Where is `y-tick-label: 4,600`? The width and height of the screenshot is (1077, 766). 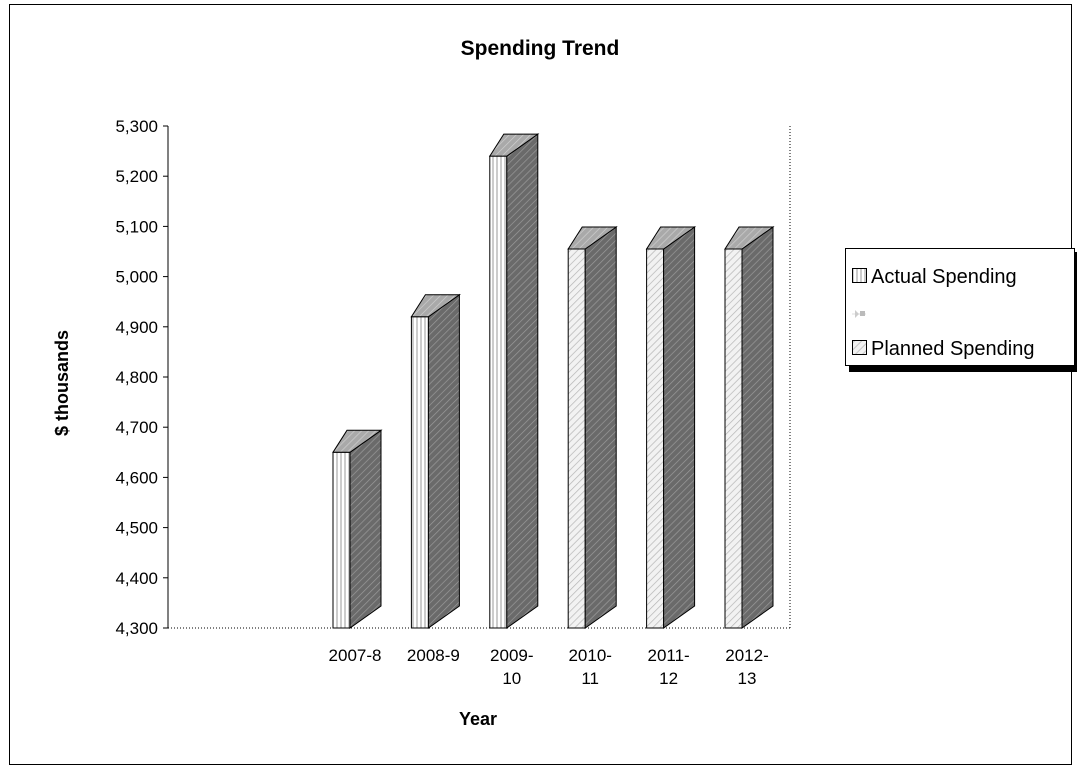
y-tick-label: 4,600 is located at coordinates (136, 477).